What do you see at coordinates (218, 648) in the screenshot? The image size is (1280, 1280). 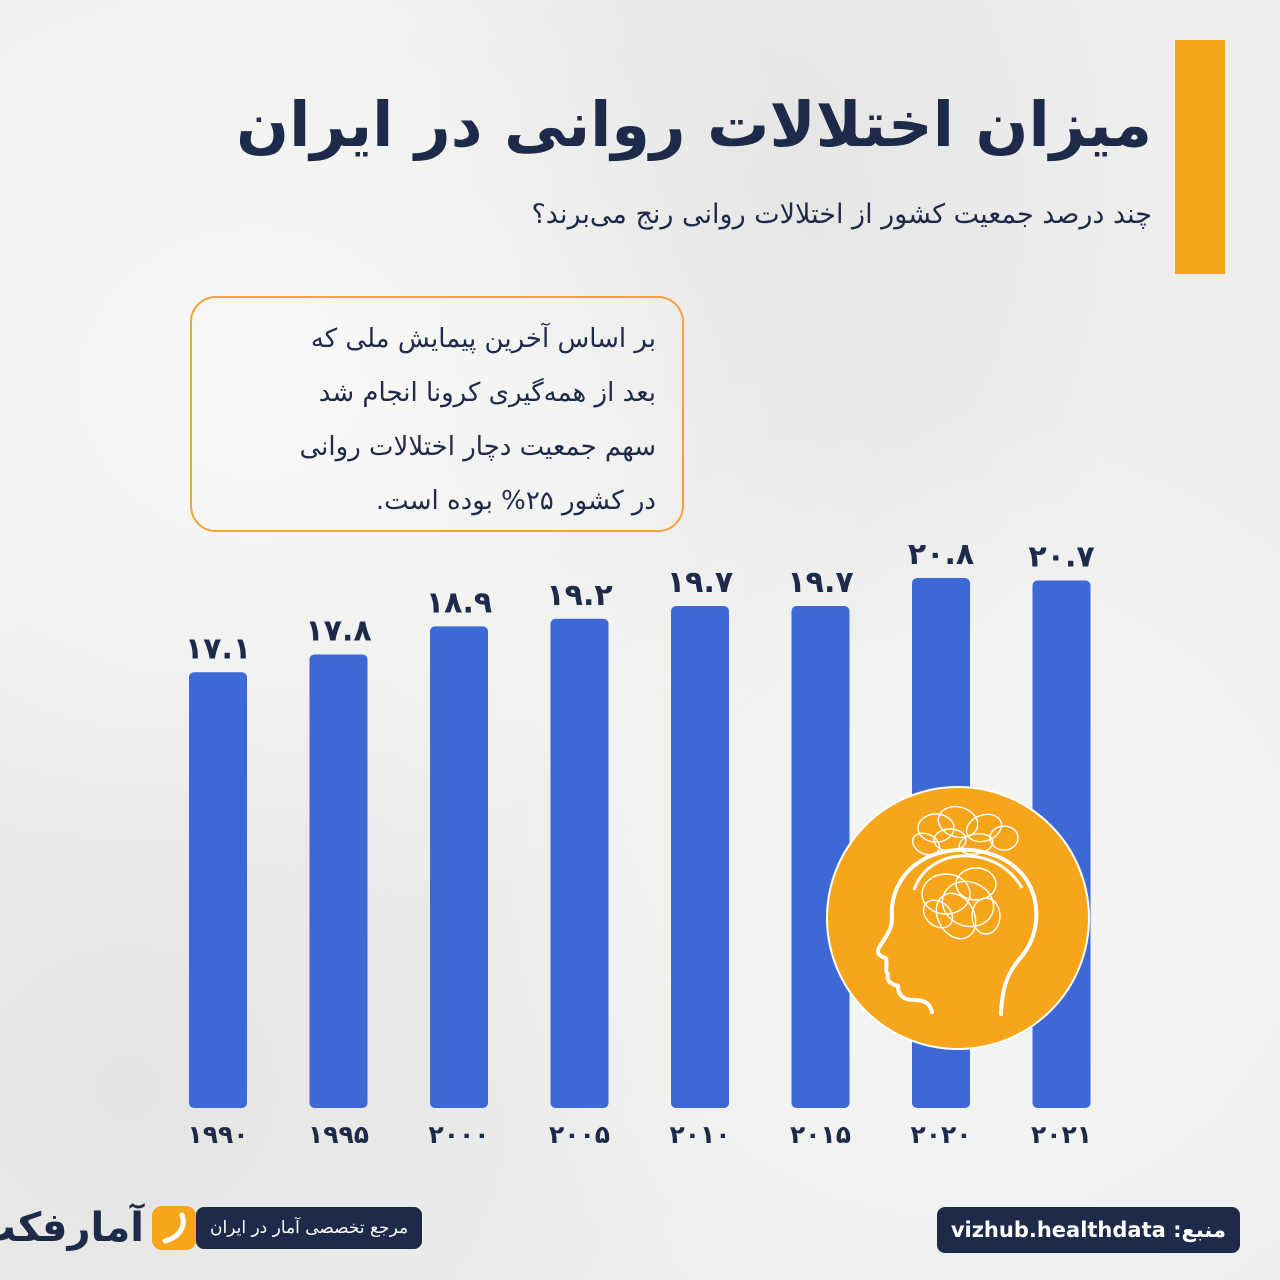 I see `value-label-1990: ۱۷.۱` at bounding box center [218, 648].